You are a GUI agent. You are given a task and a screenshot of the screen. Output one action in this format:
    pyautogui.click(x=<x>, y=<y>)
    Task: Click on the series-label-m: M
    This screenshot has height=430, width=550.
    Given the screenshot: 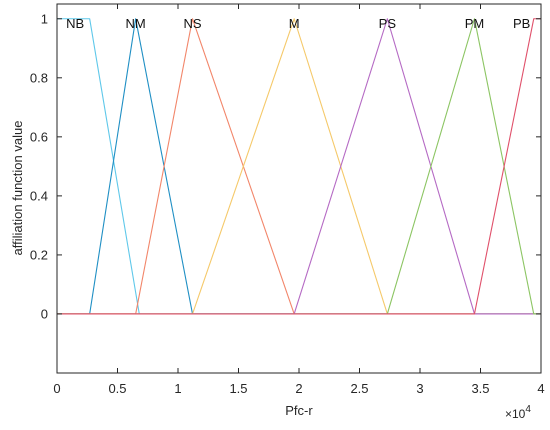 What is the action you would take?
    pyautogui.click(x=294, y=23)
    